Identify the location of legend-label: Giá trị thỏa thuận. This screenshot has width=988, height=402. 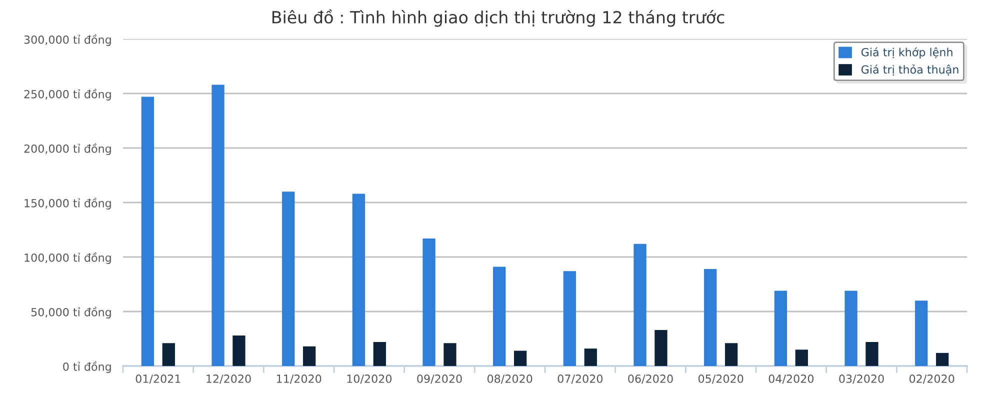
(909, 70).